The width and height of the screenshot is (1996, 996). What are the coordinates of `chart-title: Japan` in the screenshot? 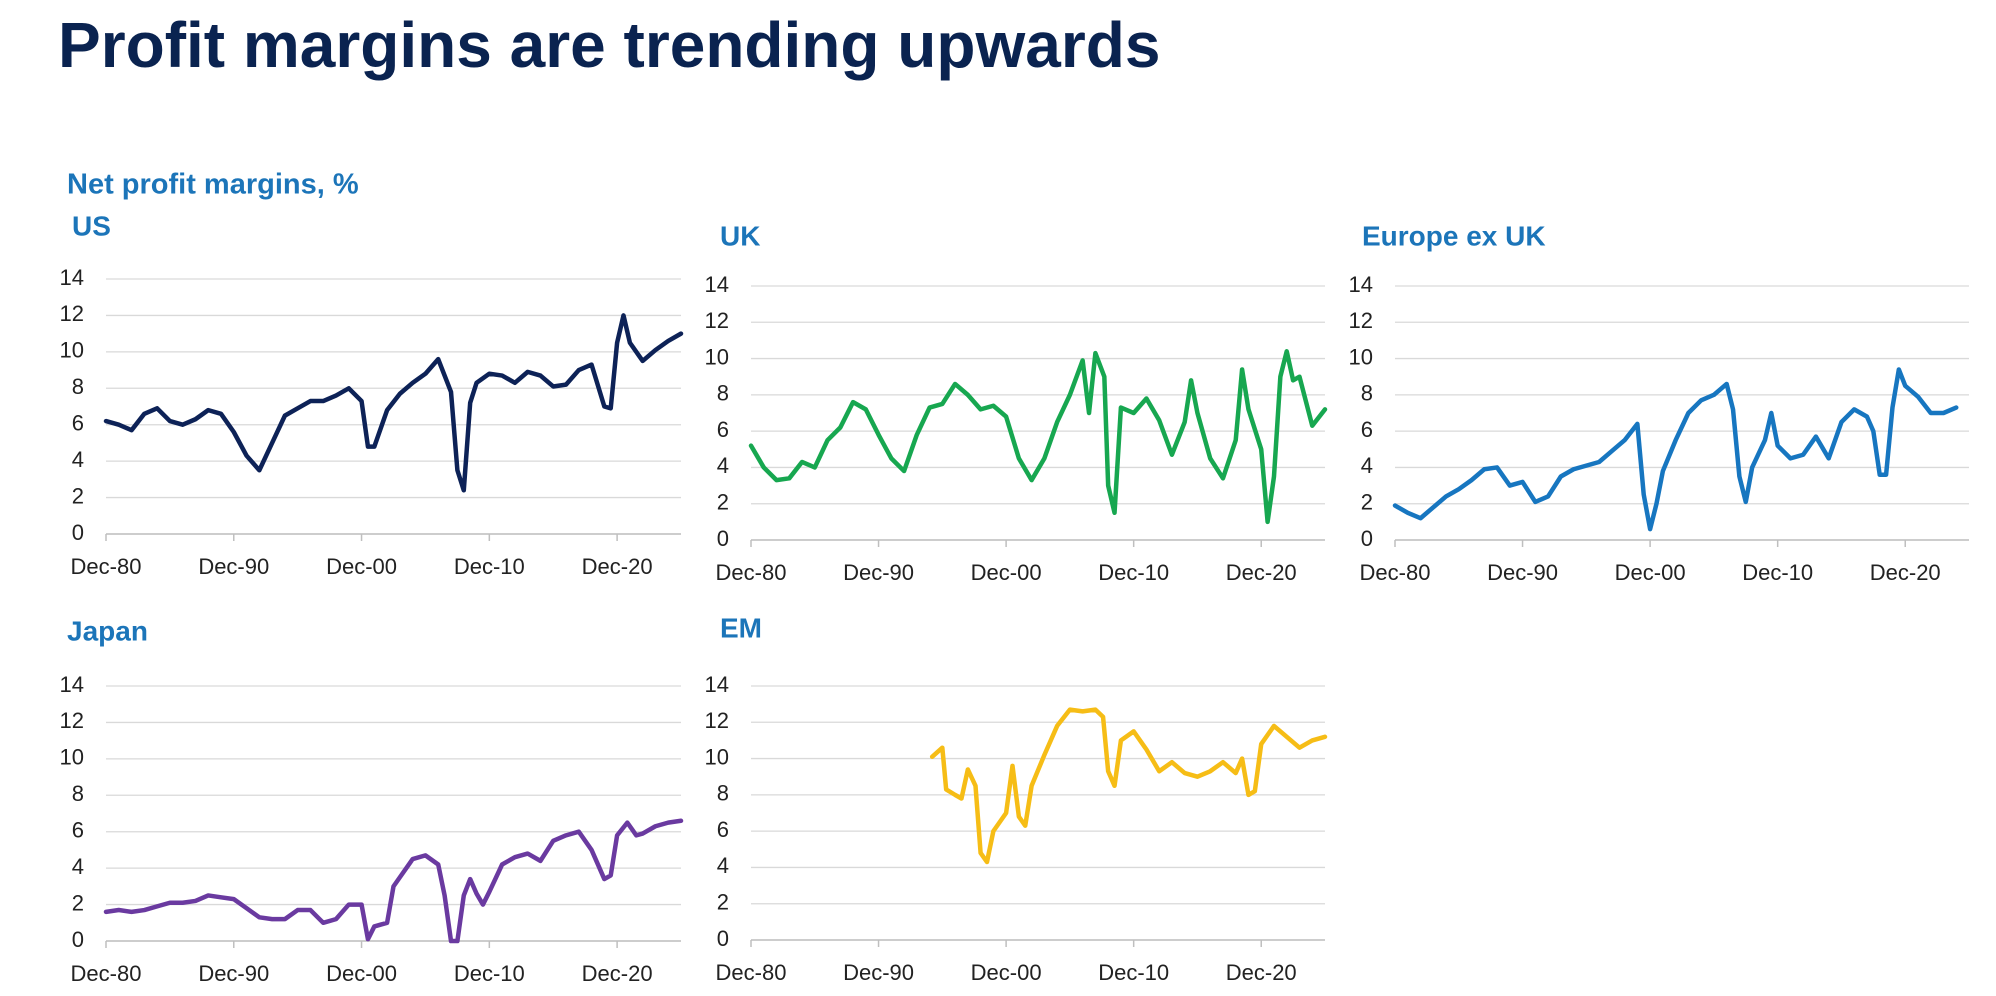 It's located at (107, 630).